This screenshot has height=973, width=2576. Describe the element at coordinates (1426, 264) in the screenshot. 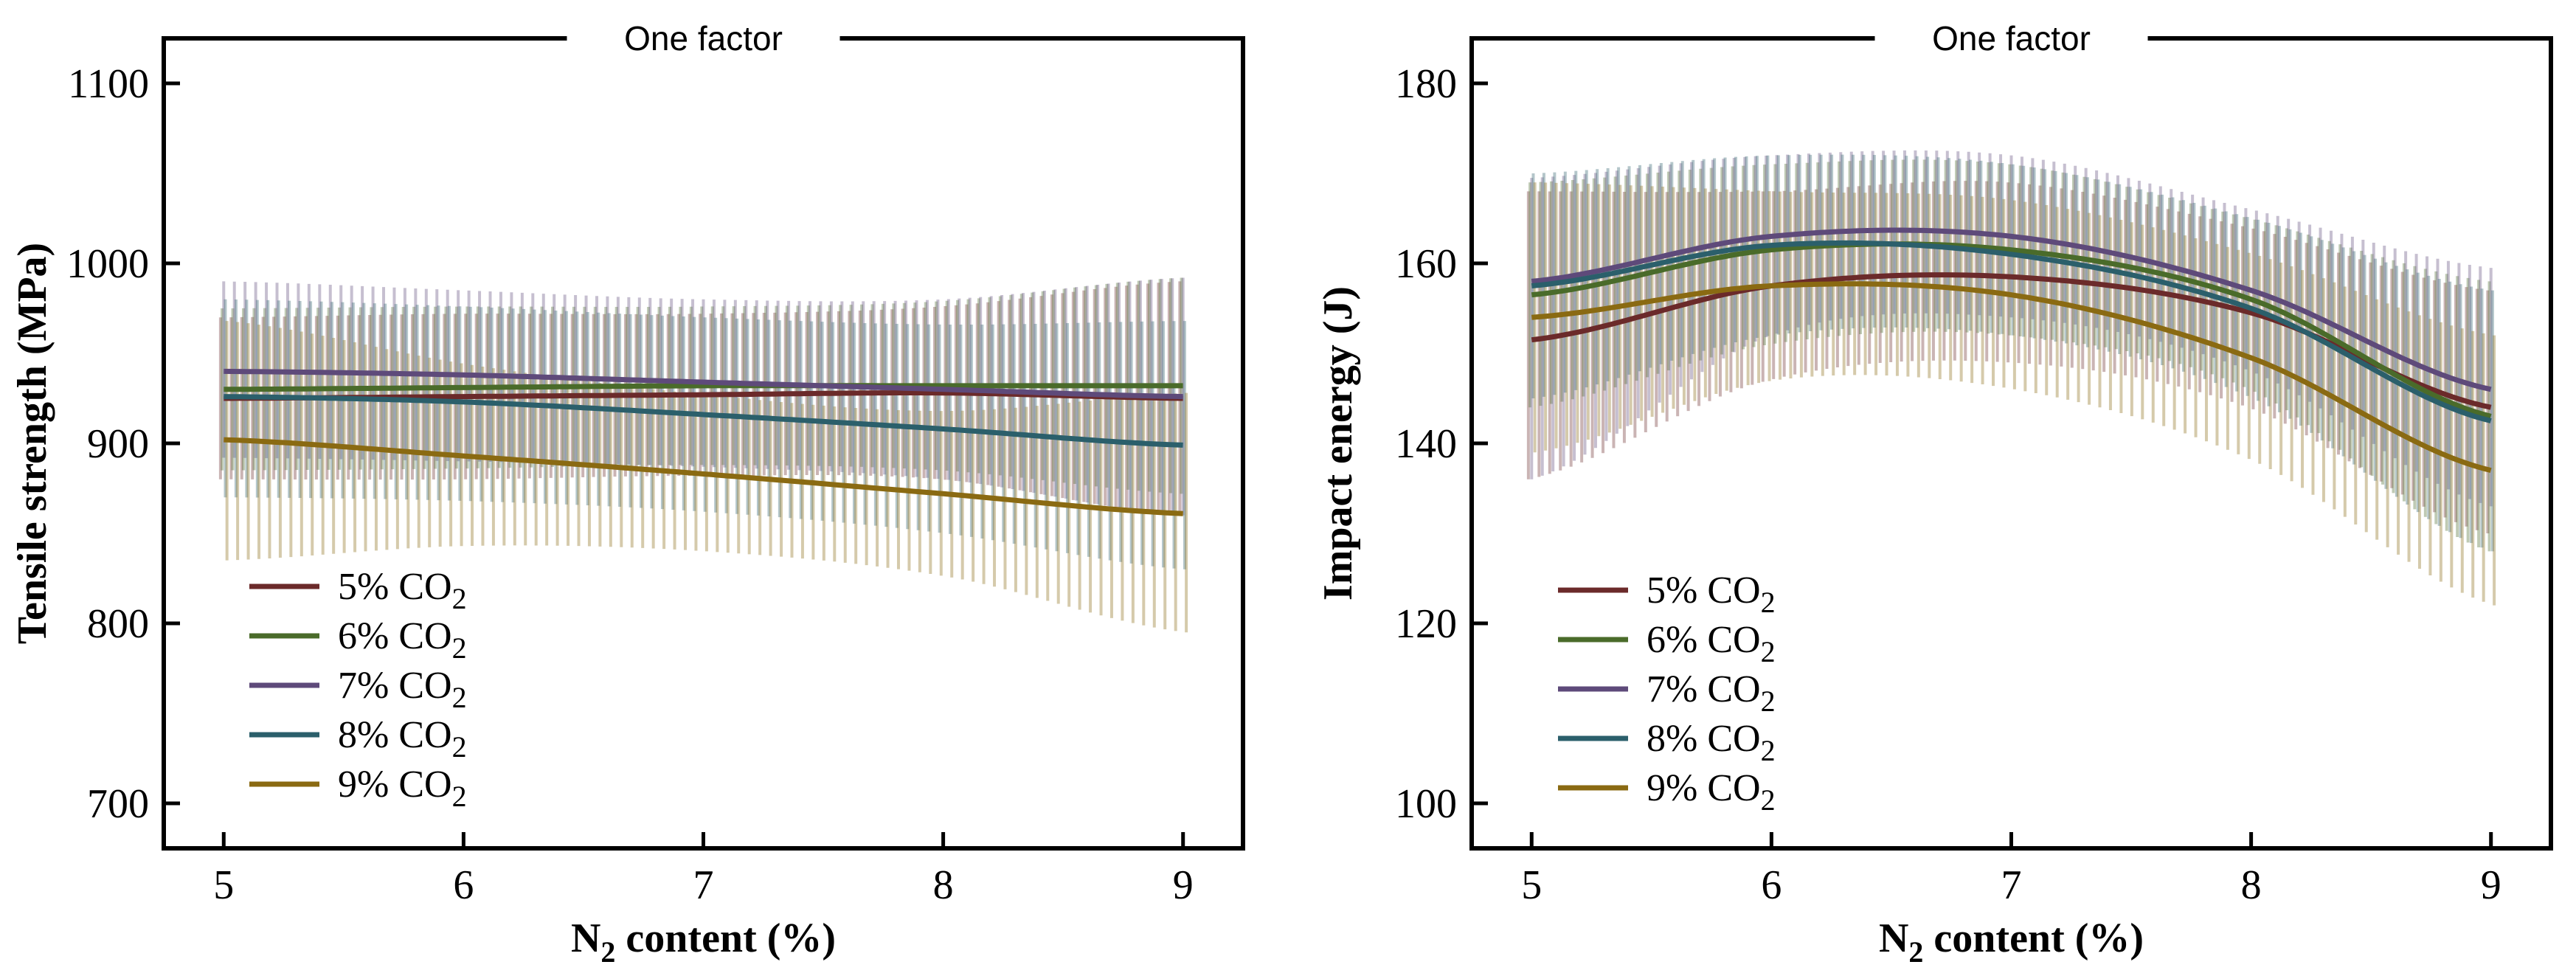

I see `y-tick-label: 160` at that location.